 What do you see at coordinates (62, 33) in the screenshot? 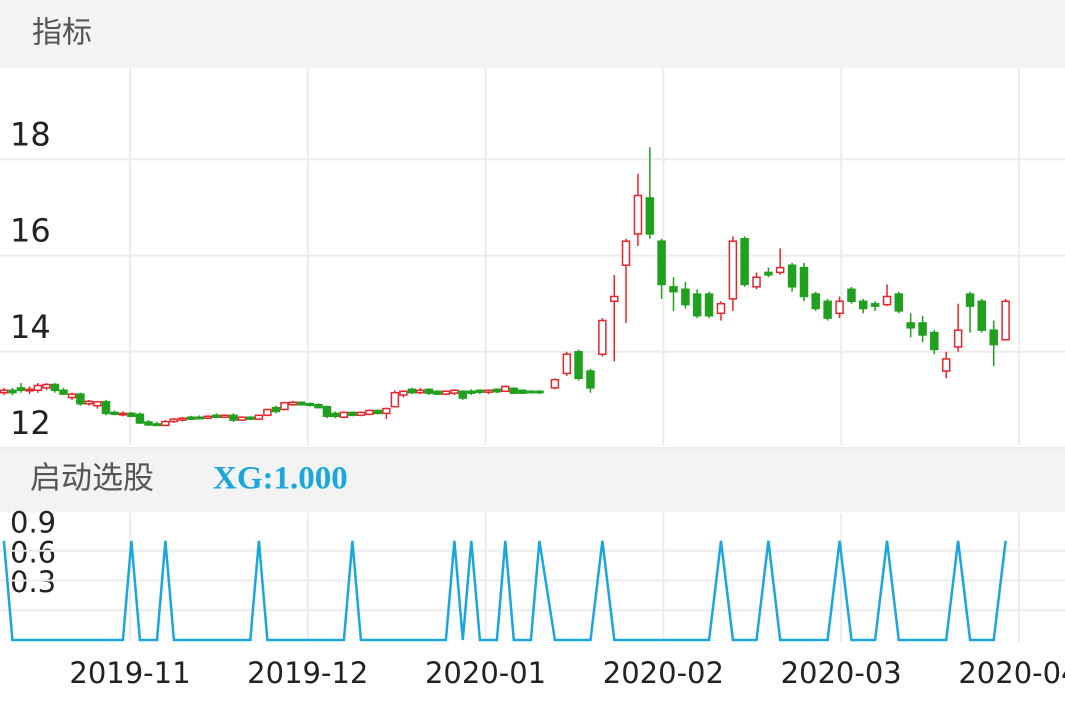
I see `indicator-title: 指标` at bounding box center [62, 33].